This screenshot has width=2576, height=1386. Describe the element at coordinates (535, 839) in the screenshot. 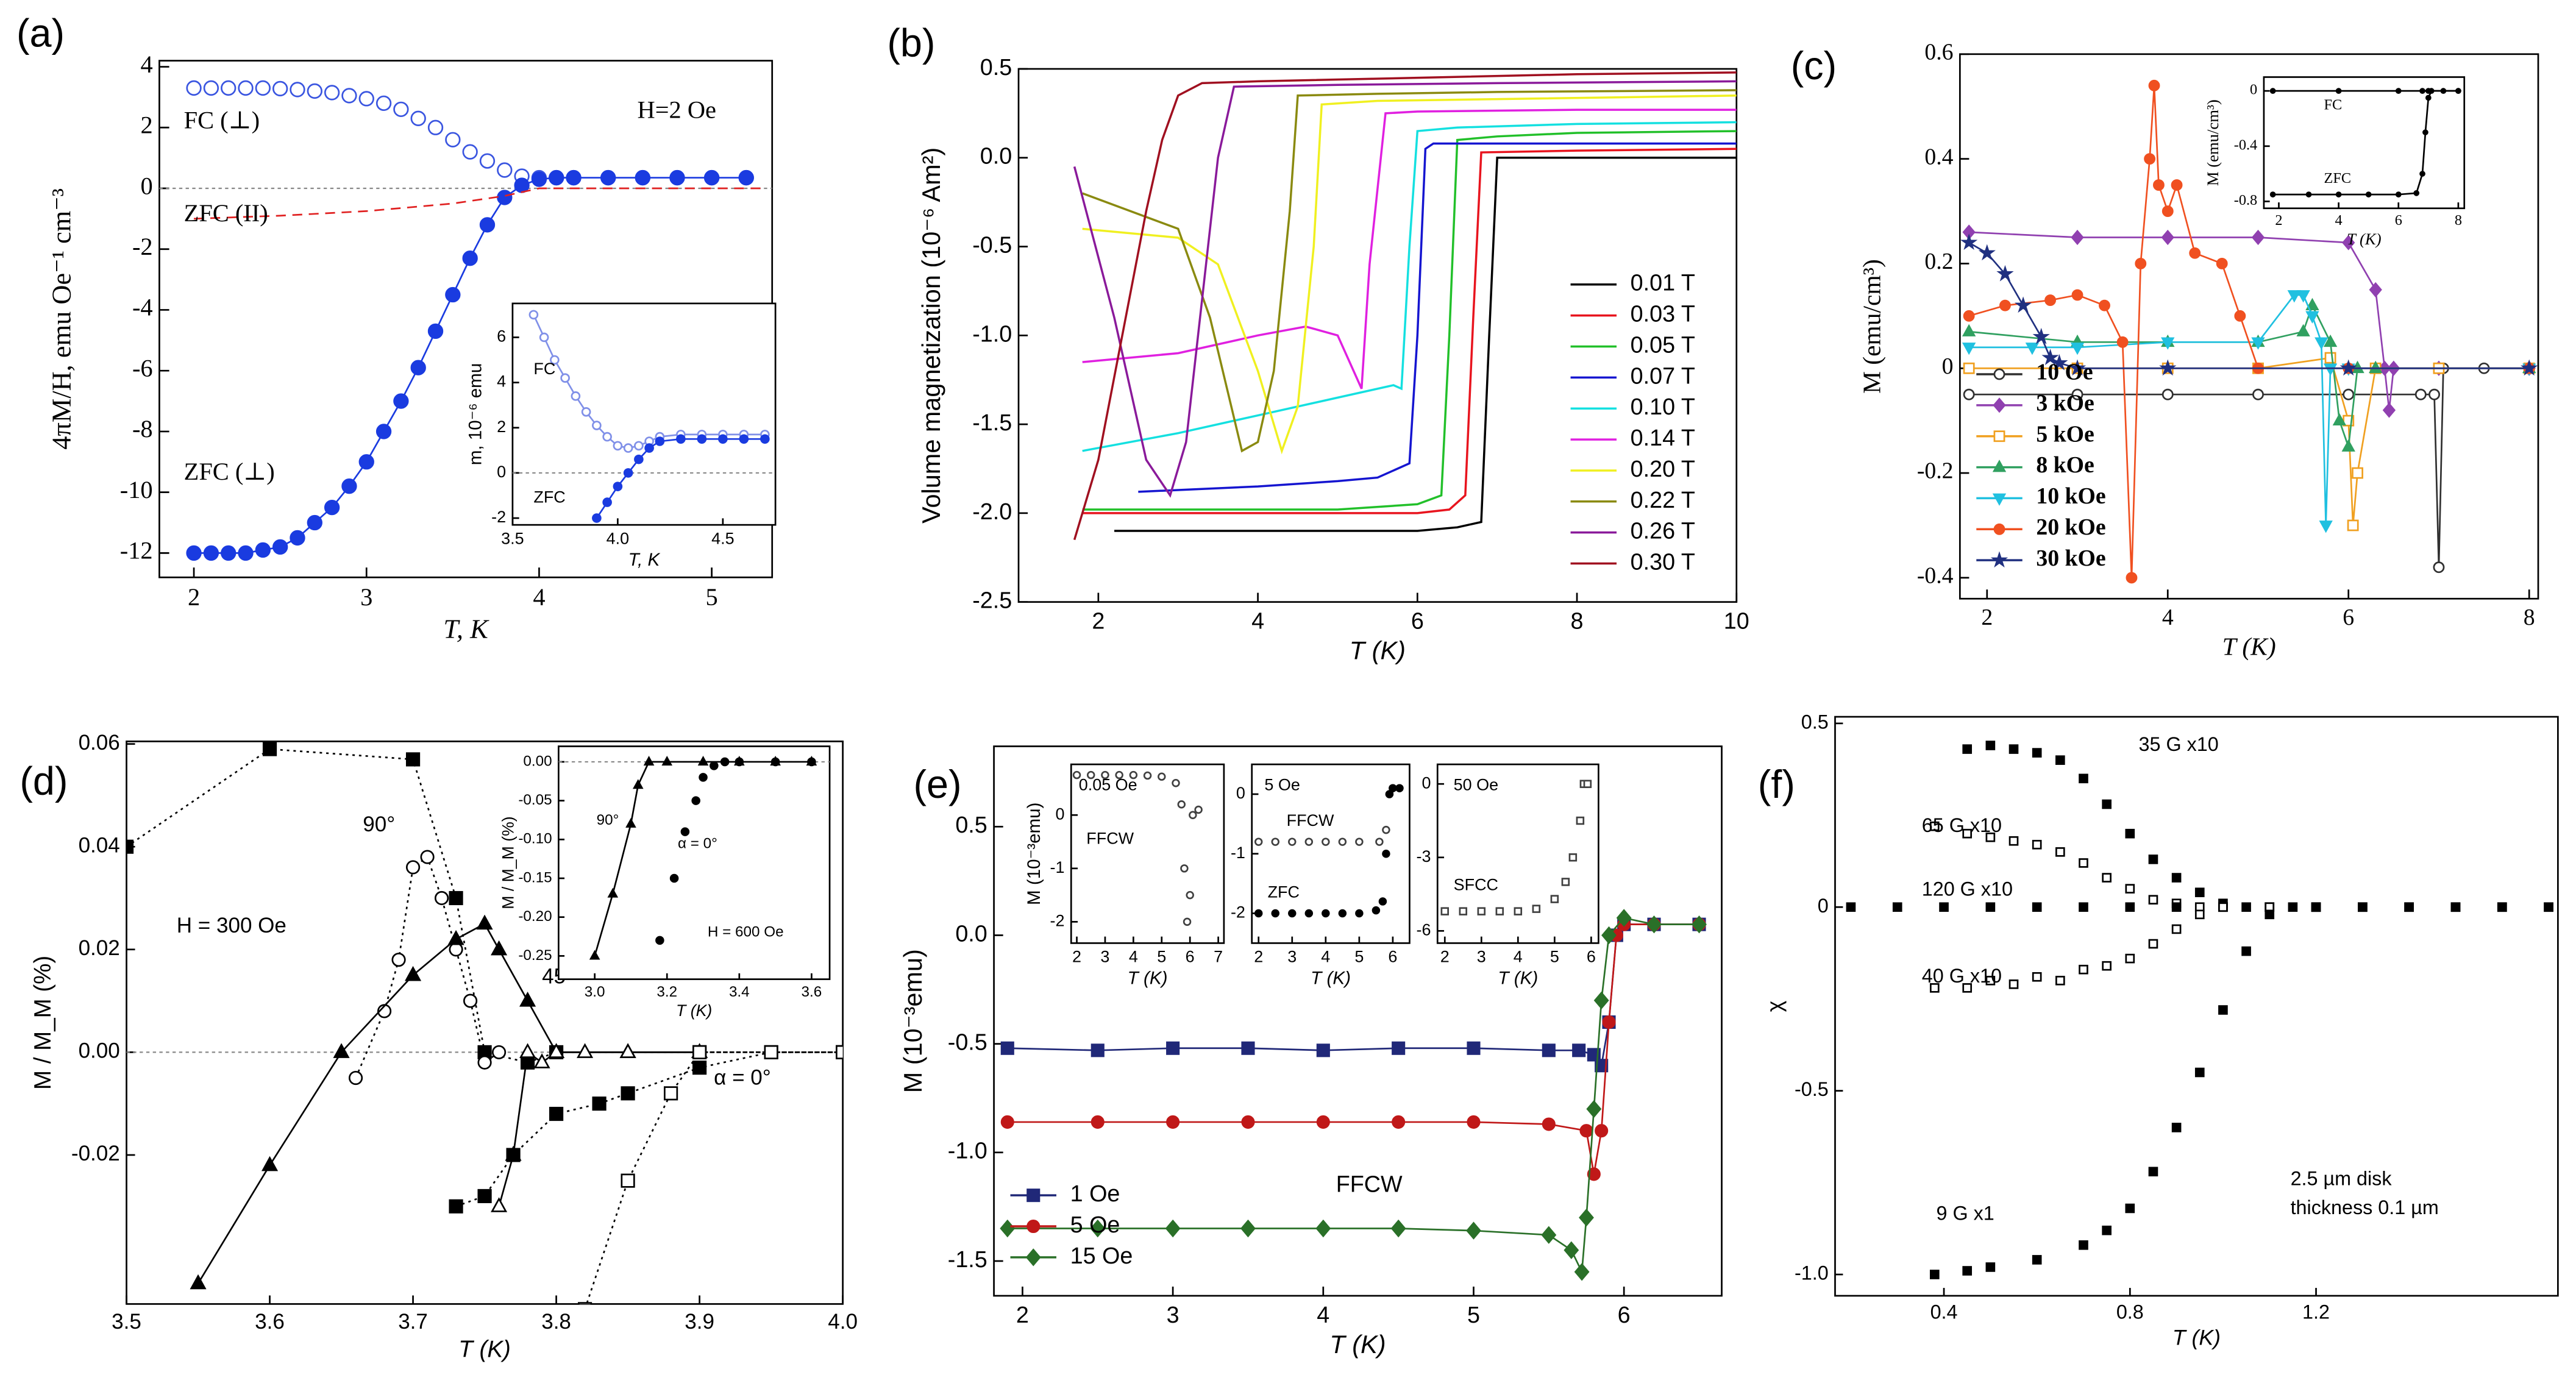

I see `y-tick-label: -0.10` at that location.